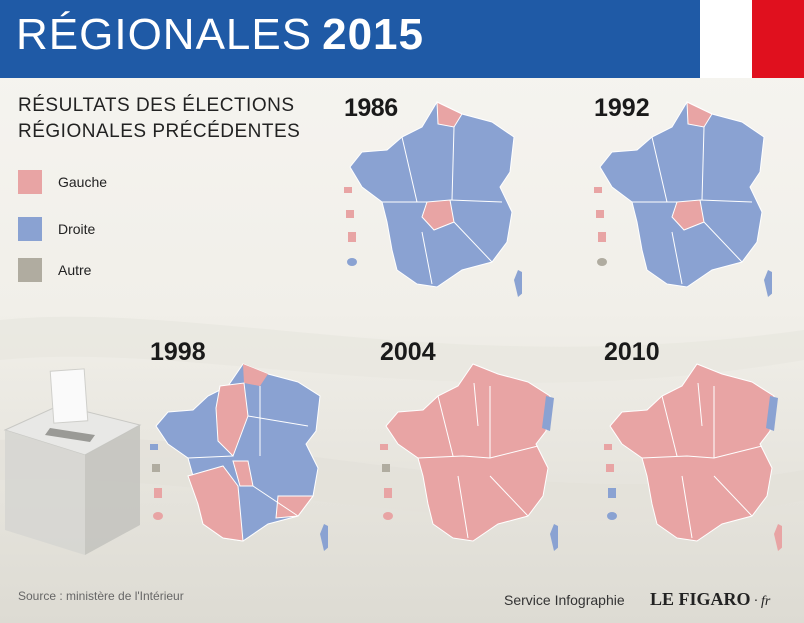  Describe the element at coordinates (30, 229) in the screenshot. I see `legend-swatch-droite` at that location.